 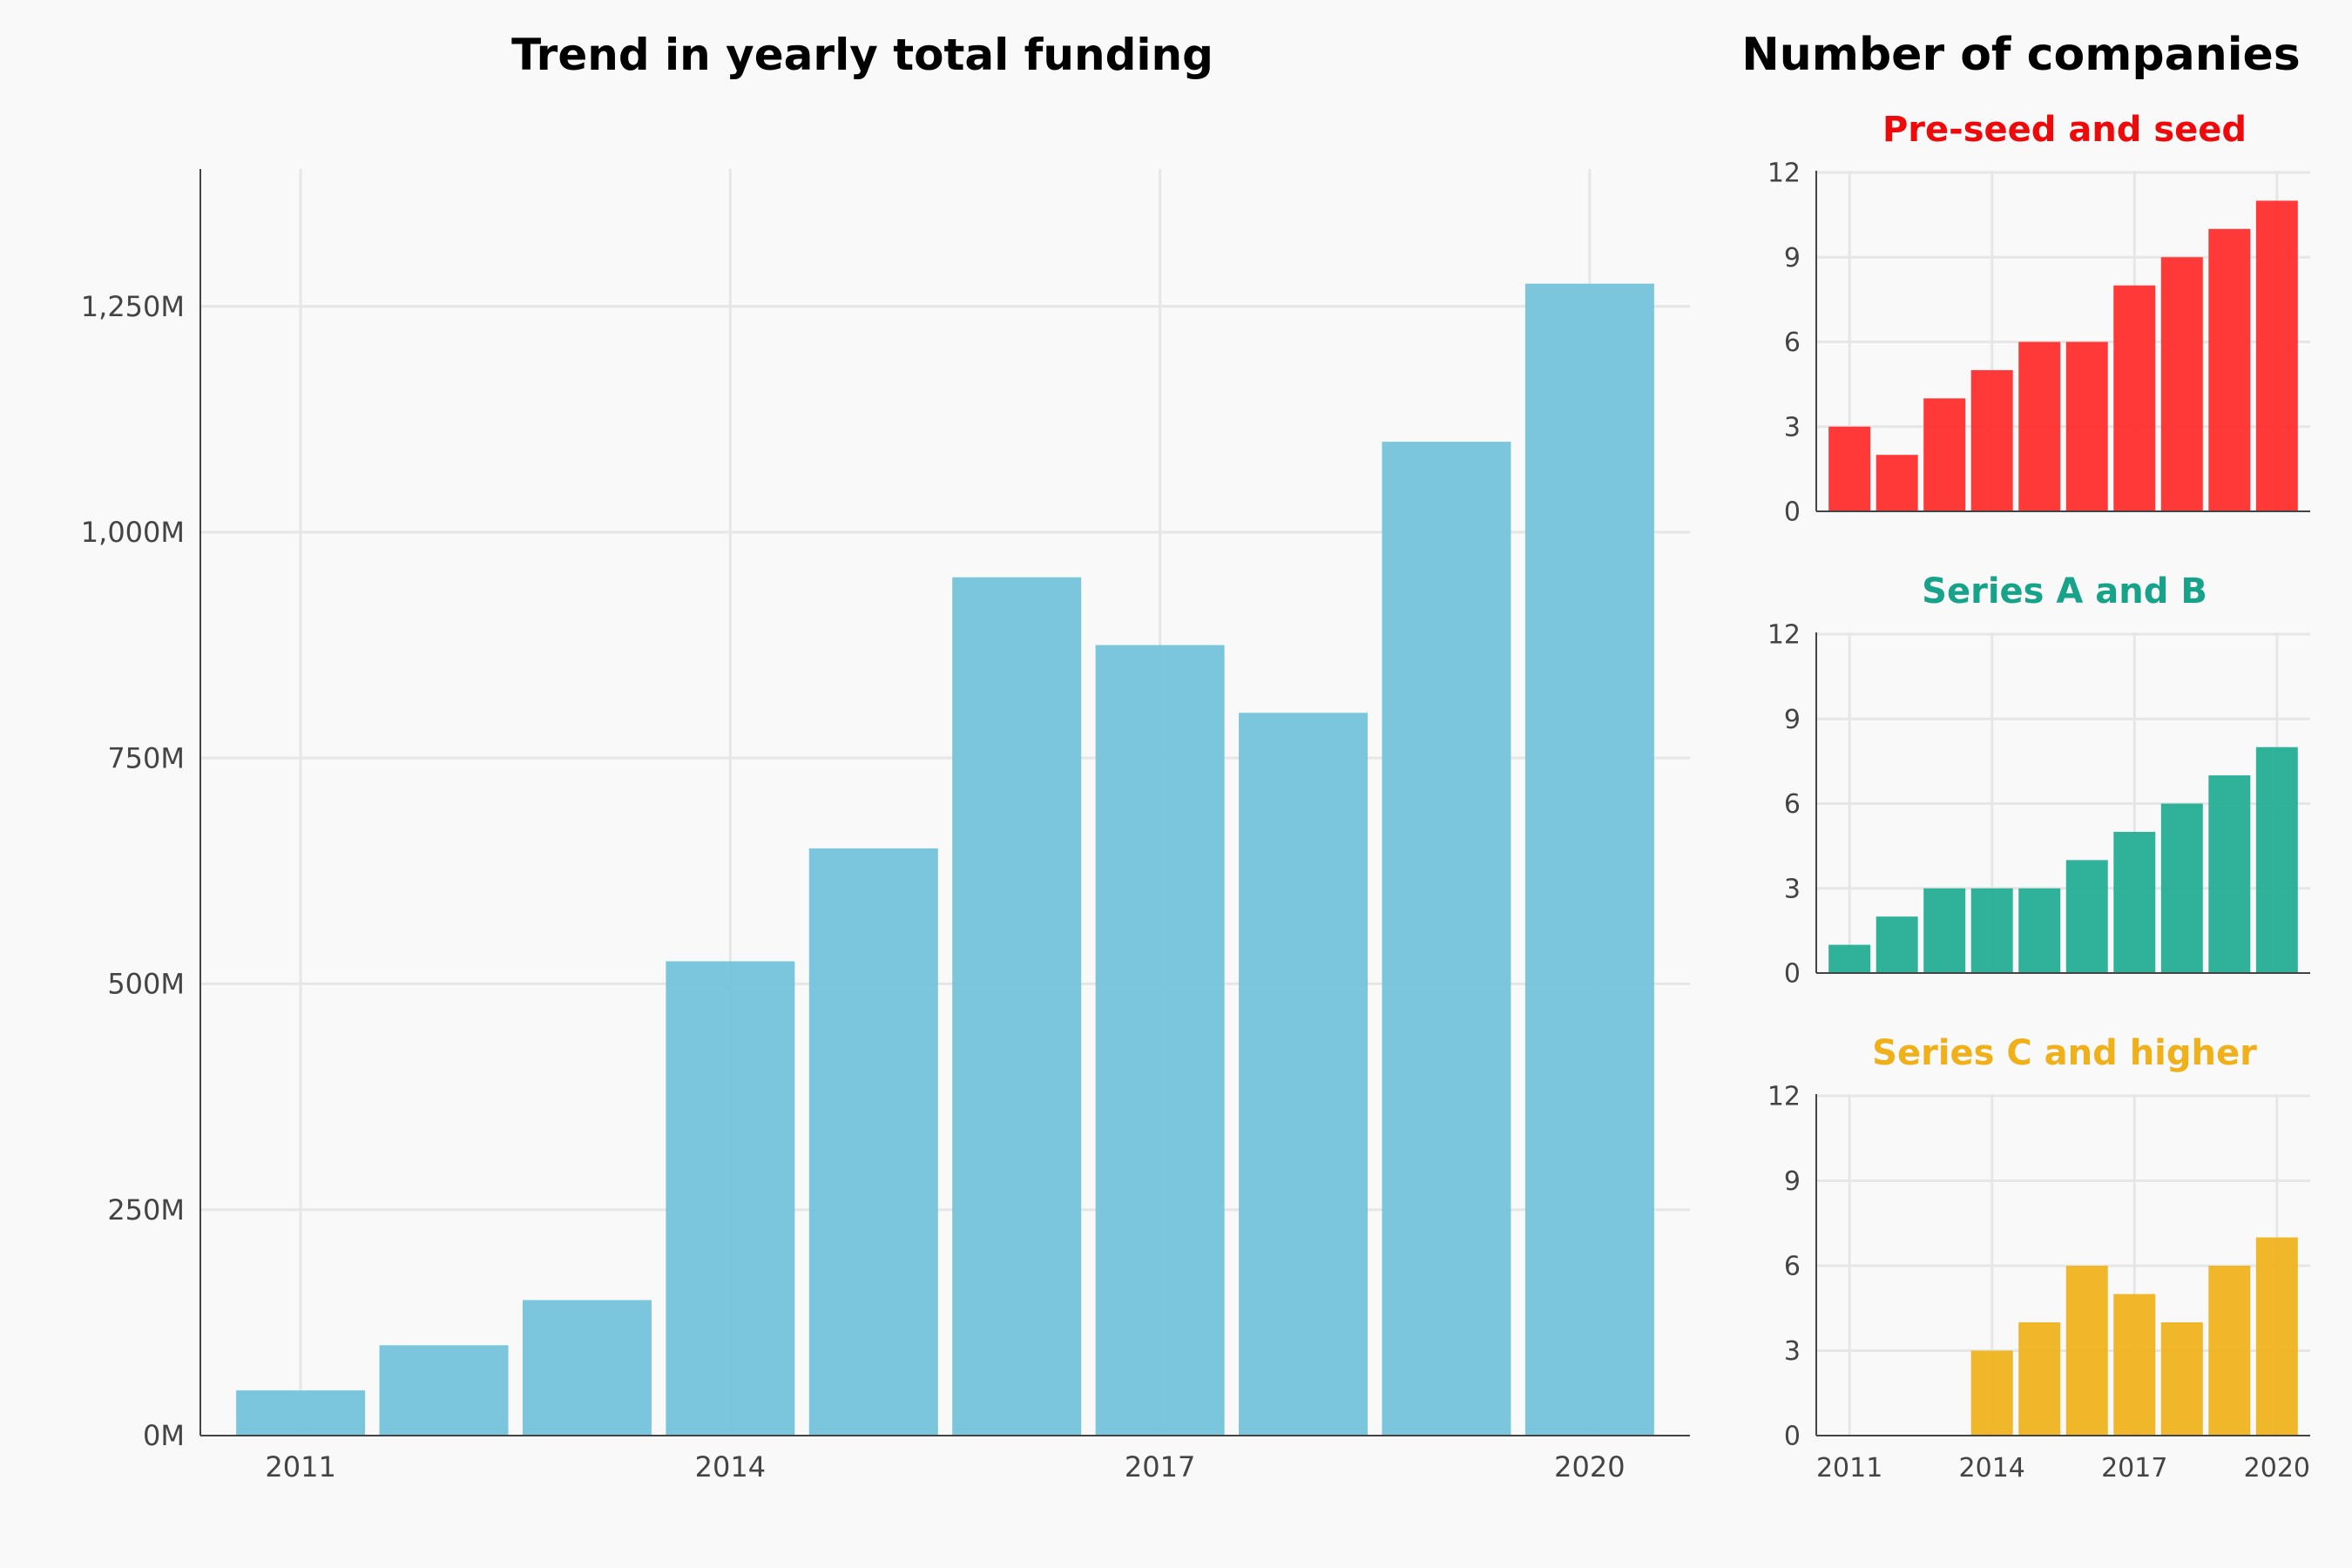 I want to click on seed-y-tick-label: 3, so click(x=1792, y=427).